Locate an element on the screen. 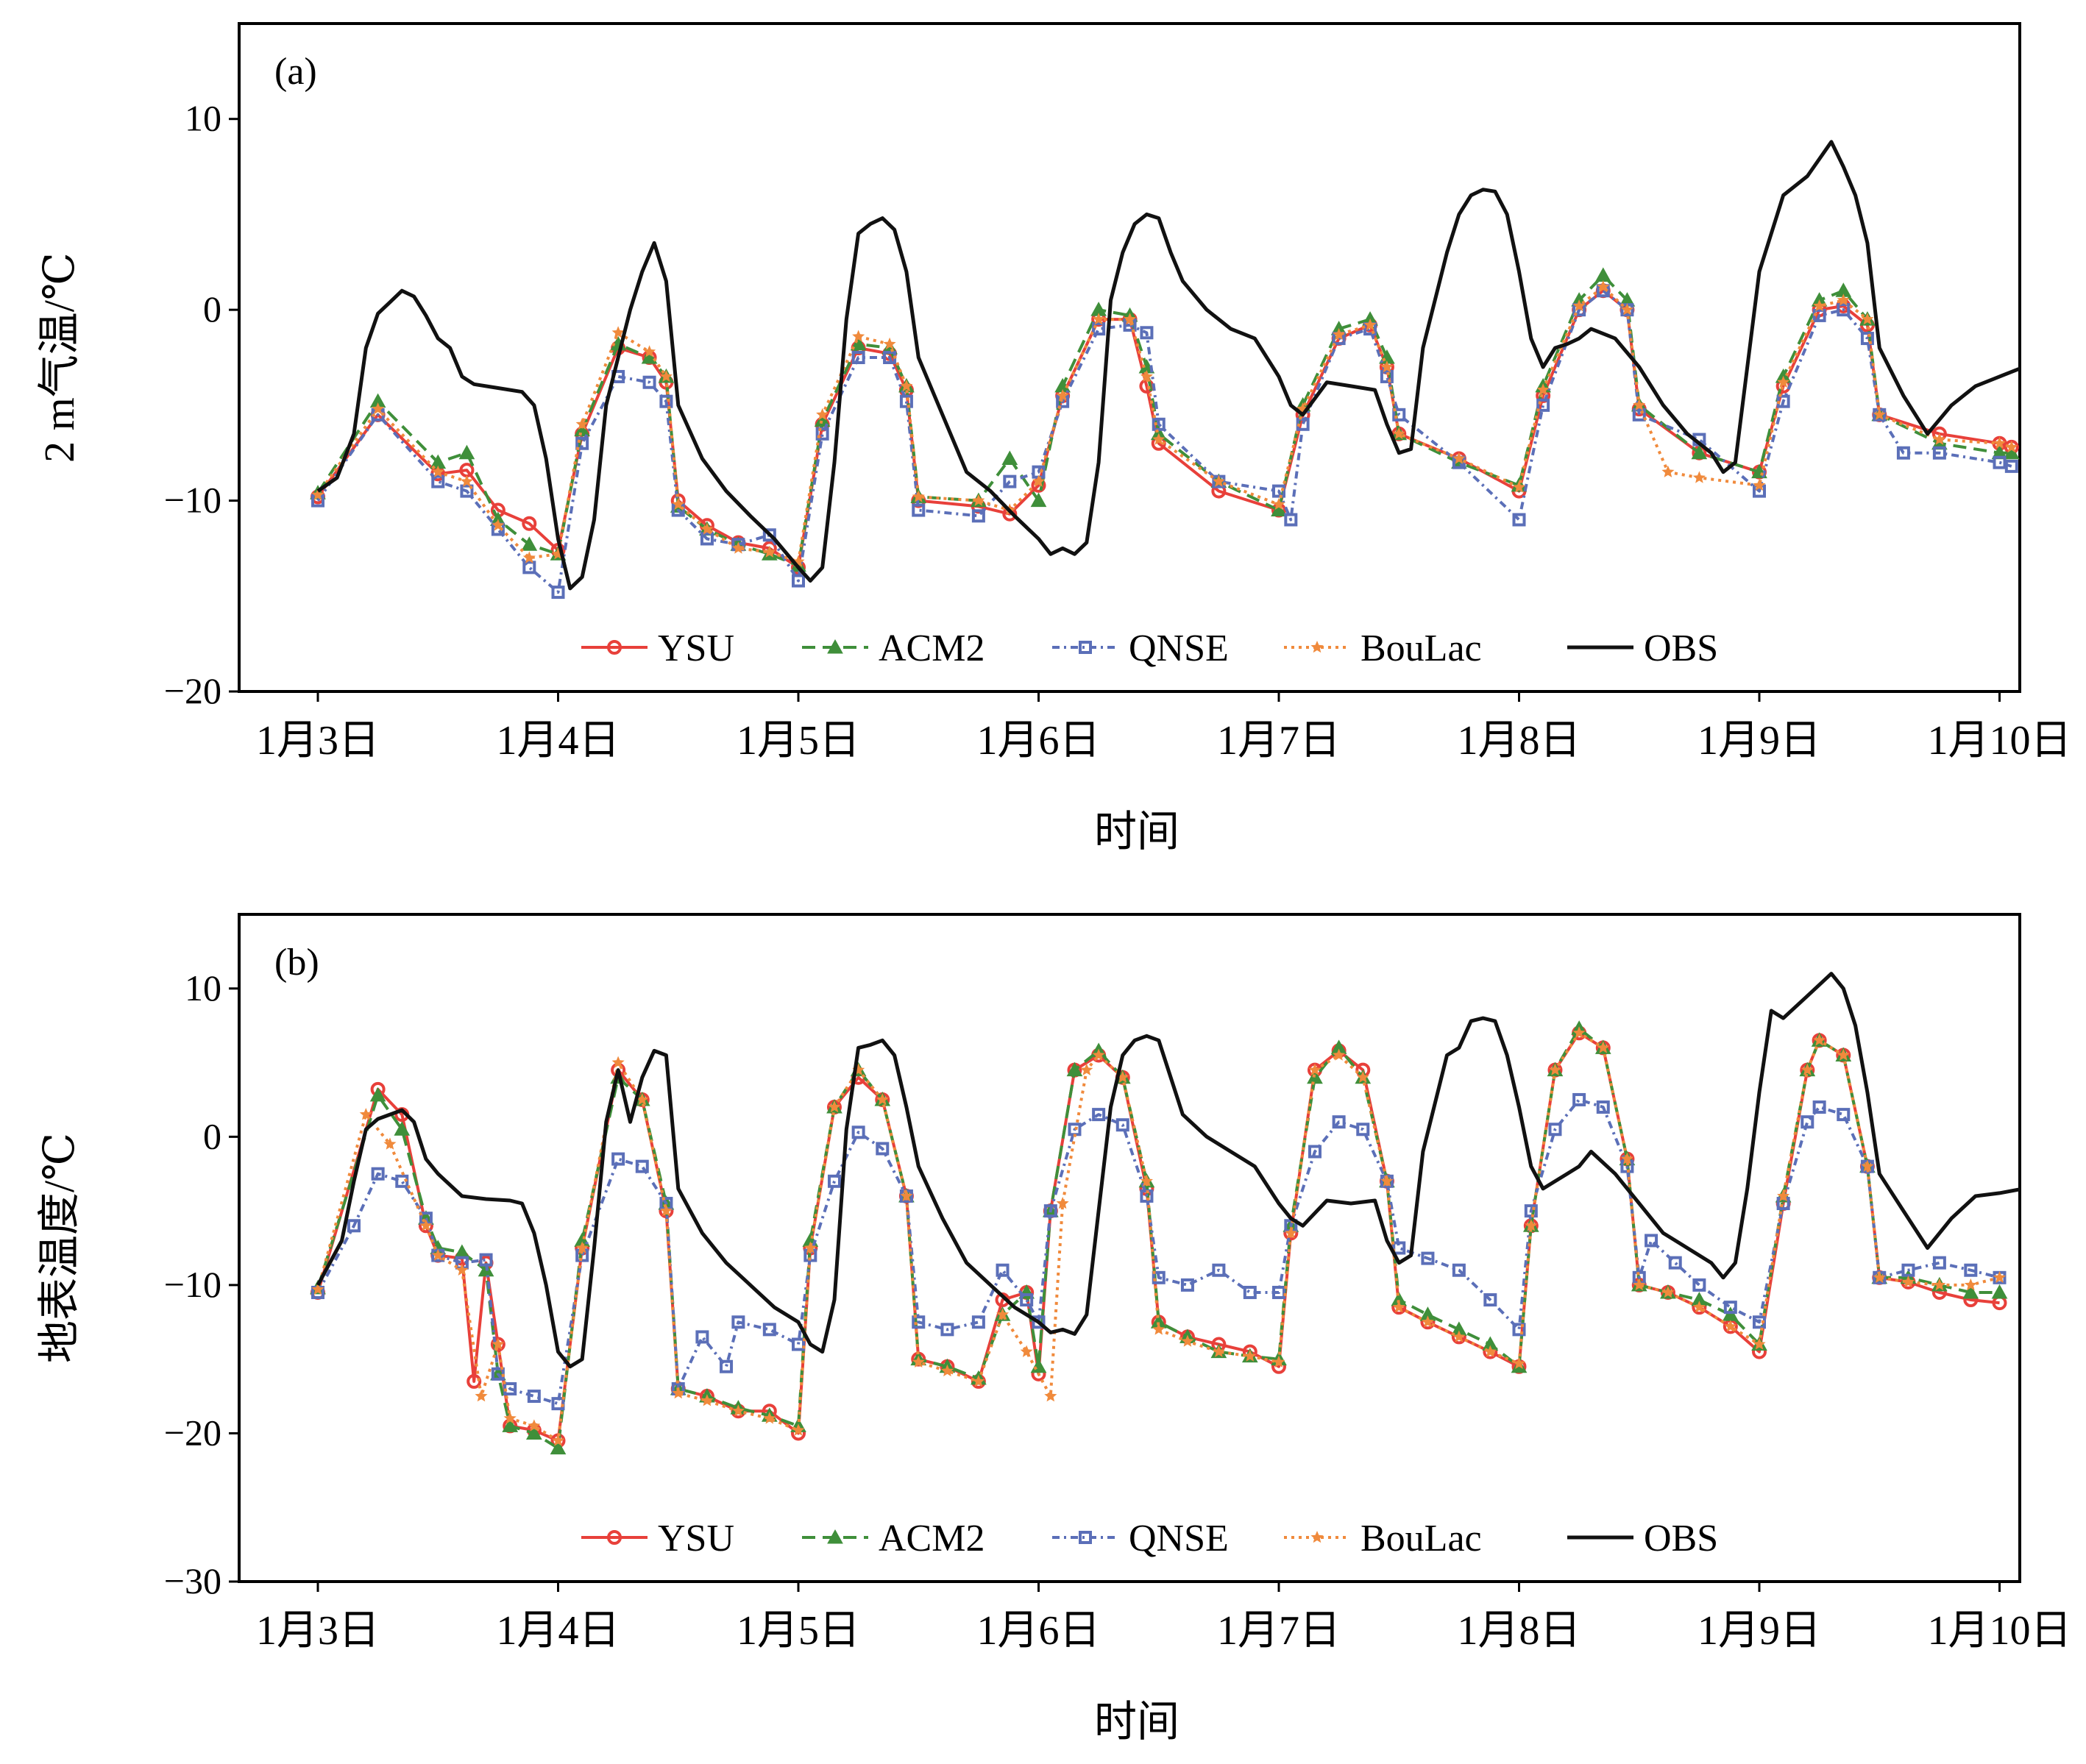 Image resolution: width=2086 pixels, height=1764 pixels. x-tick-label: 1月8日 is located at coordinates (1519, 741).